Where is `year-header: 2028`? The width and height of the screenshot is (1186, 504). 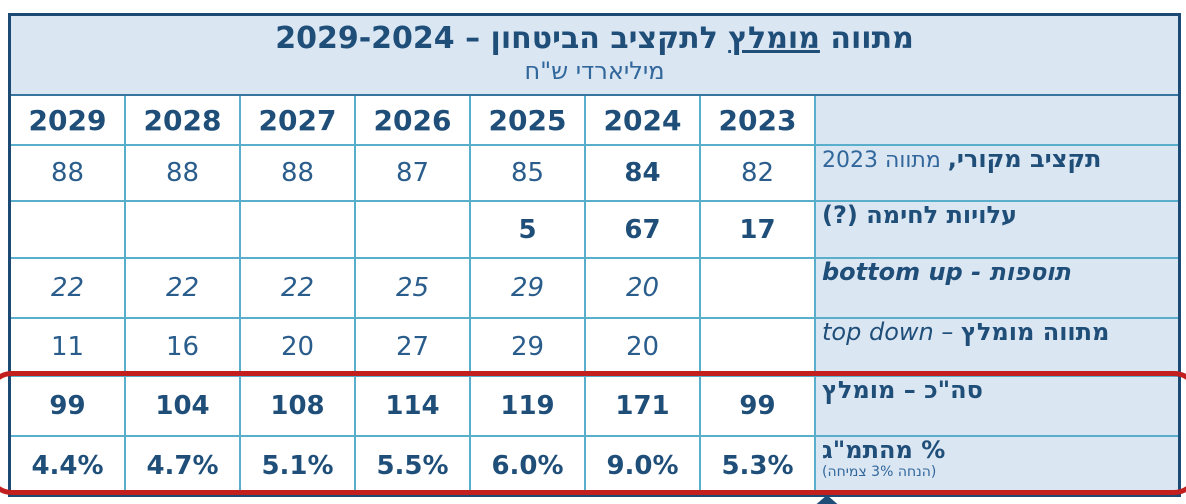
year-header: 2028 is located at coordinates (183, 121).